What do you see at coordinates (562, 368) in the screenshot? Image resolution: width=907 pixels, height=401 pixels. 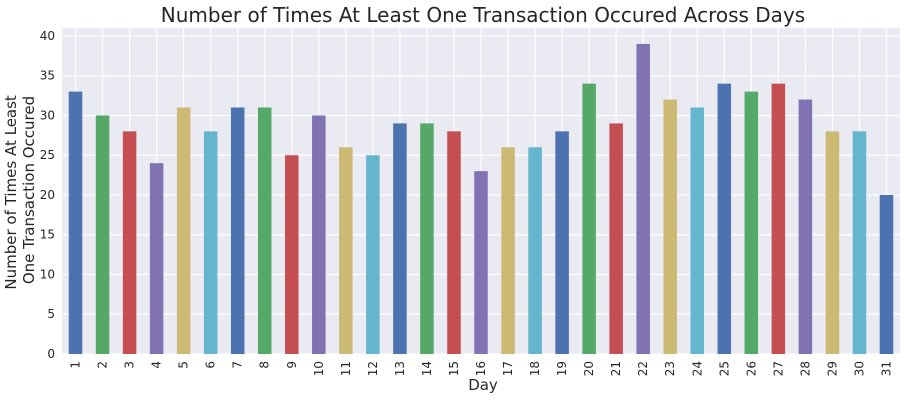 I see `x-tick-label: 19` at bounding box center [562, 368].